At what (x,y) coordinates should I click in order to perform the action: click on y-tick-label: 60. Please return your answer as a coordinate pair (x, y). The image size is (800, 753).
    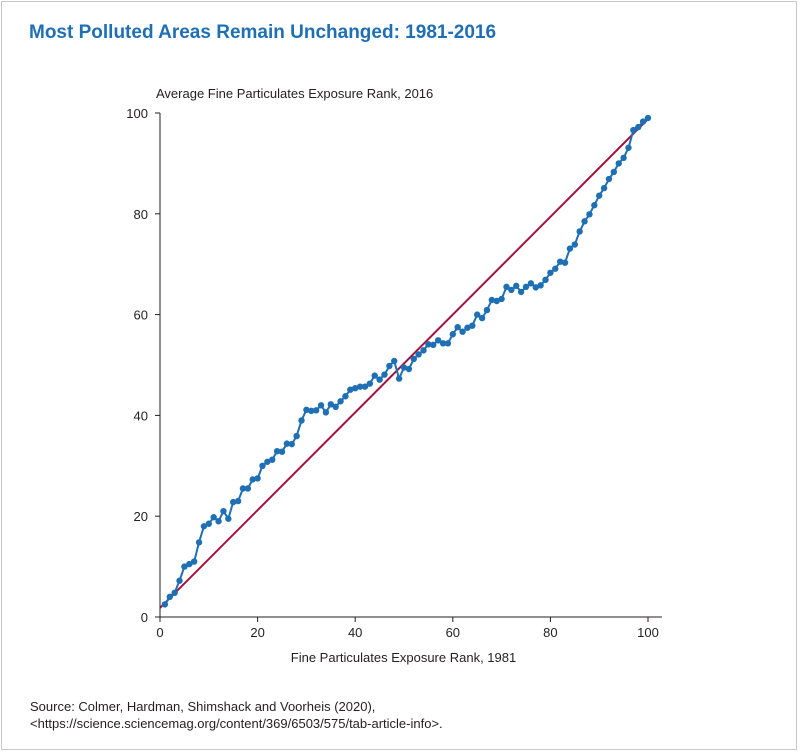
    Looking at the image, I should click on (141, 315).